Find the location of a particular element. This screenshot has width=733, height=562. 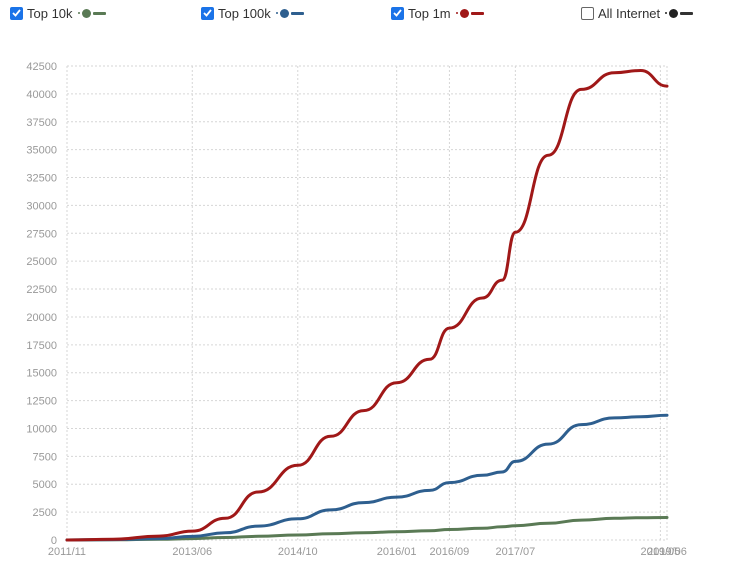

checkbox-all-internet is located at coordinates (587, 13).